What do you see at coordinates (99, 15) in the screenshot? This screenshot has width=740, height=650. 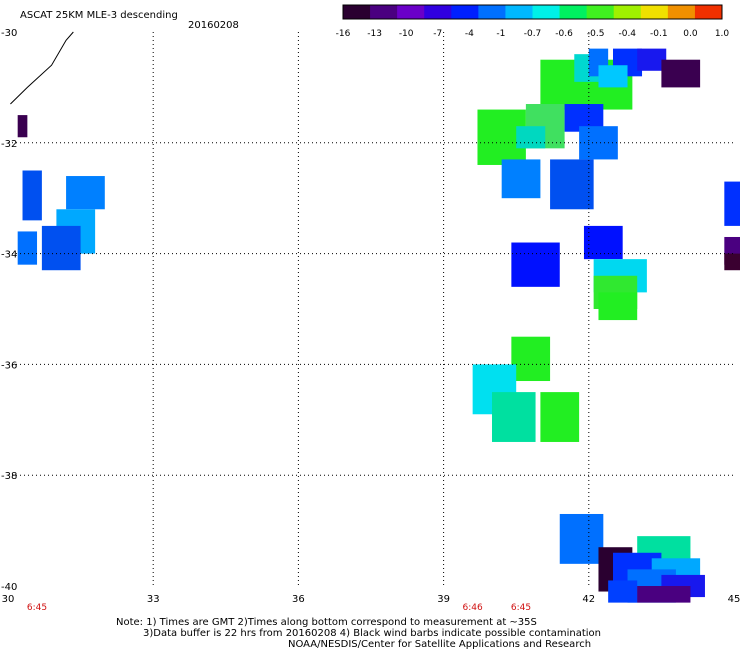 I see `product-title: ASCAT 25KM MLE-3 descending` at bounding box center [99, 15].